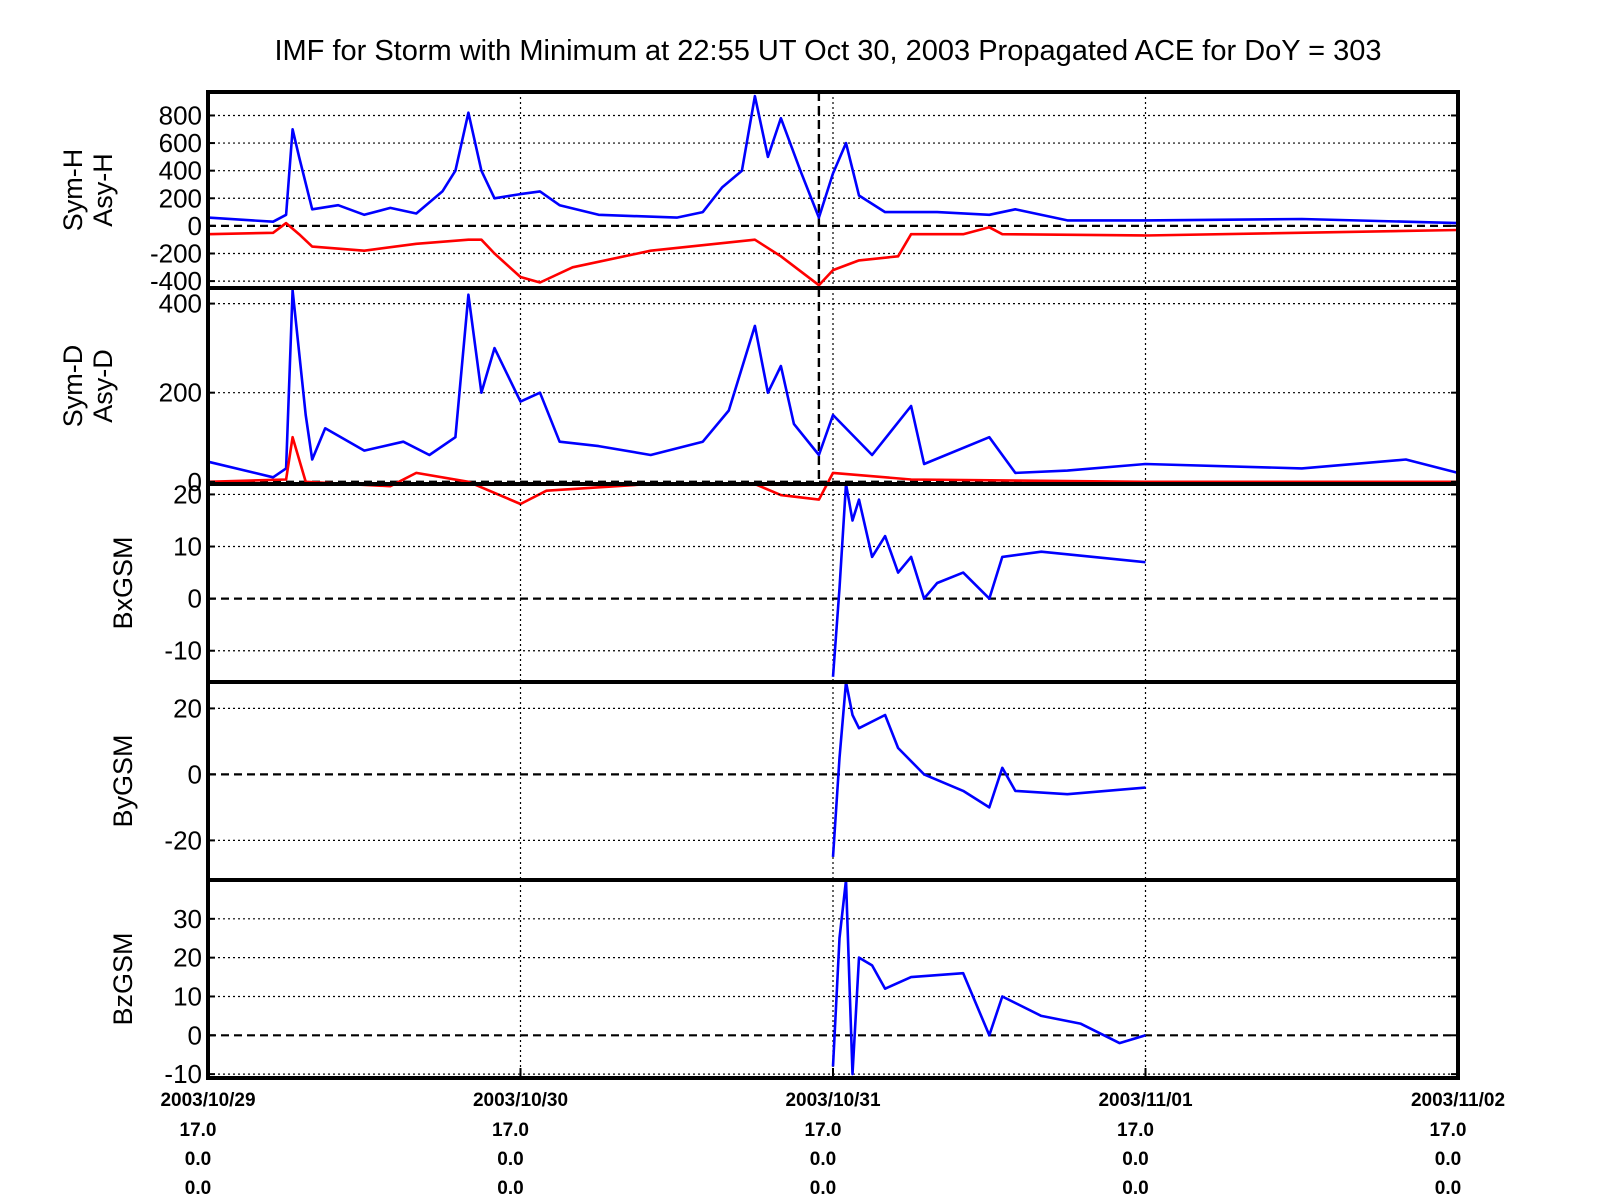 The height and width of the screenshot is (1200, 1601). What do you see at coordinates (180, 143) in the screenshot?
I see `y-tick-label: 600` at bounding box center [180, 143].